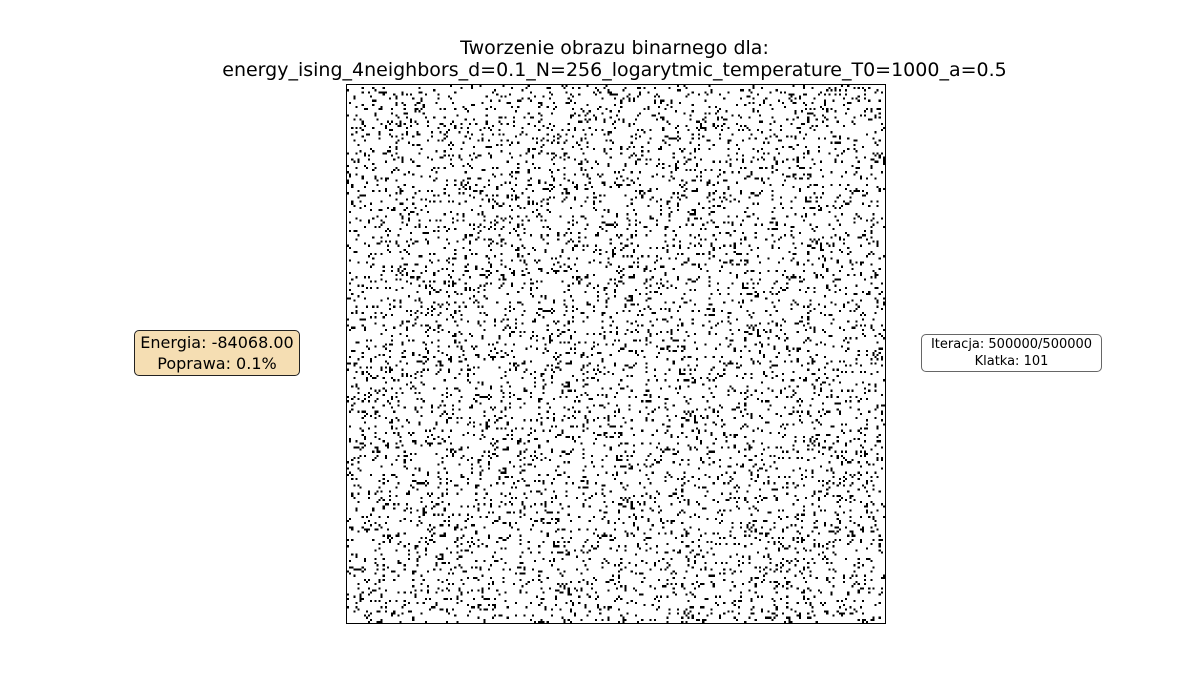 The width and height of the screenshot is (1200, 700). Describe the element at coordinates (614, 48) in the screenshot. I see `figure-title-line-1: Tworzenie obrazu binarnego dla:` at that location.